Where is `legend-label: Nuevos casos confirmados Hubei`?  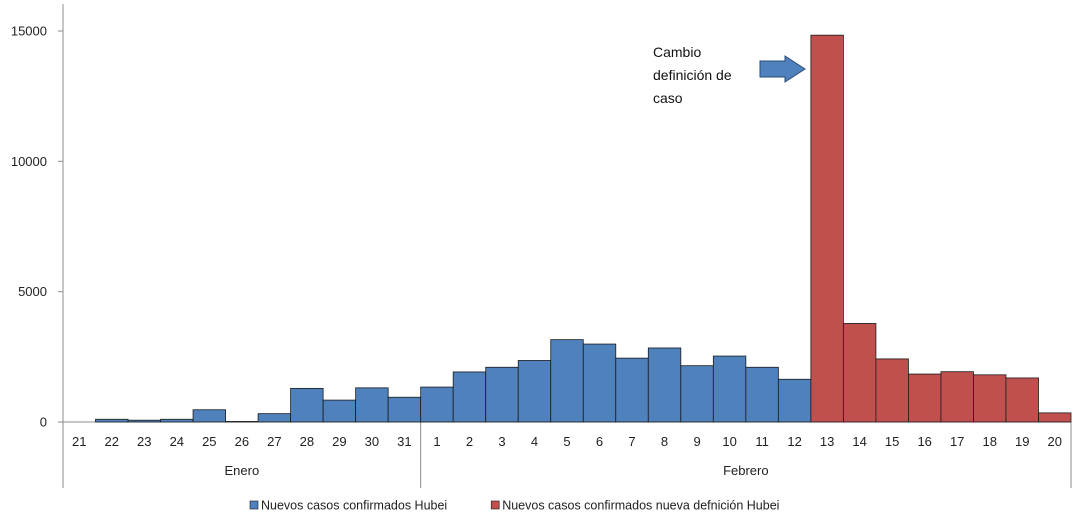 legend-label: Nuevos casos confirmados Hubei is located at coordinates (354, 506).